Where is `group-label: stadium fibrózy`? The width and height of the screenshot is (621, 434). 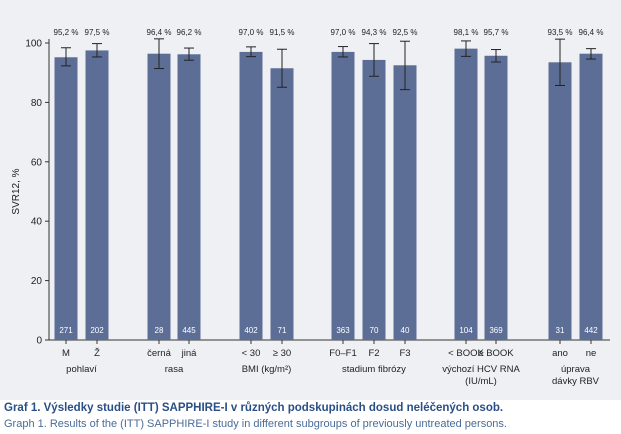 group-label: stadium fibrózy is located at coordinates (374, 369).